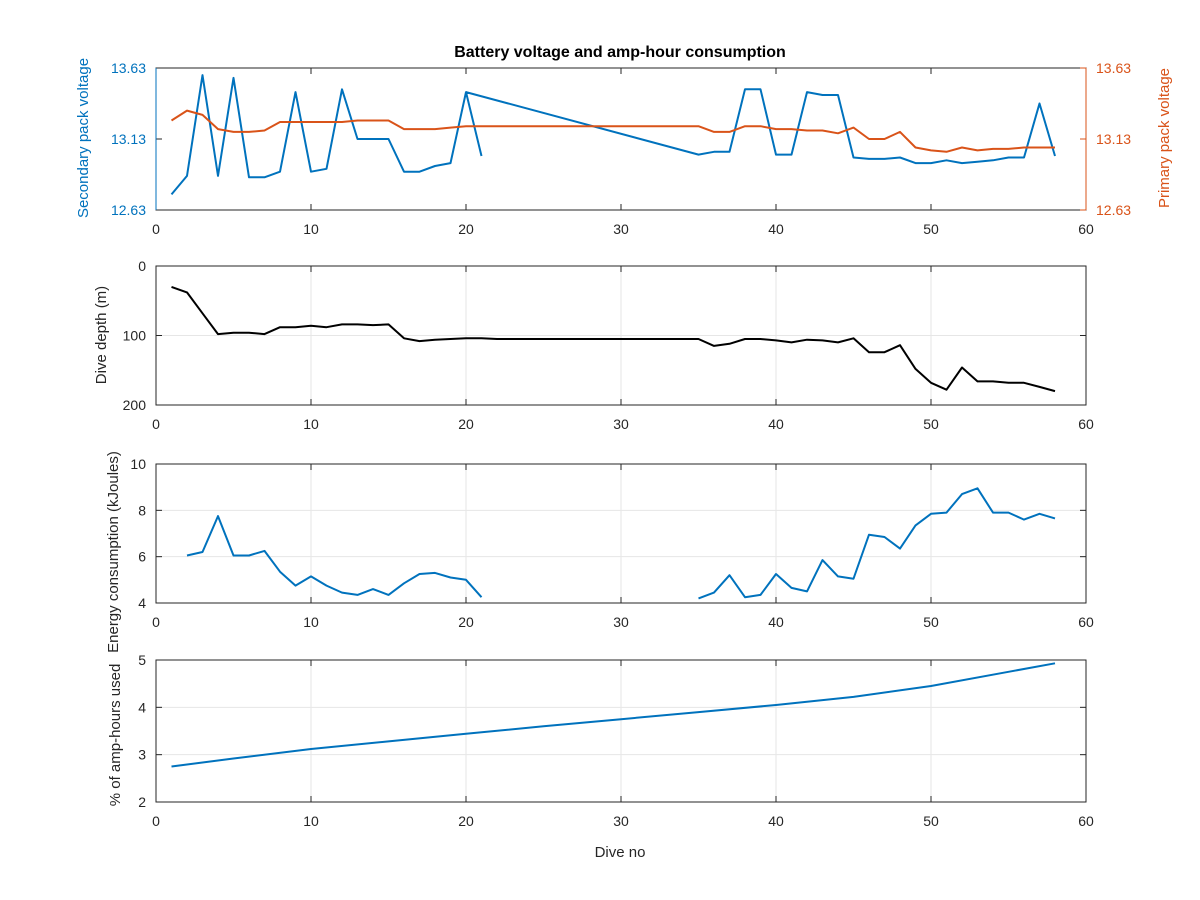  What do you see at coordinates (128, 210) in the screenshot?
I see `y-tick-label: 12.63` at bounding box center [128, 210].